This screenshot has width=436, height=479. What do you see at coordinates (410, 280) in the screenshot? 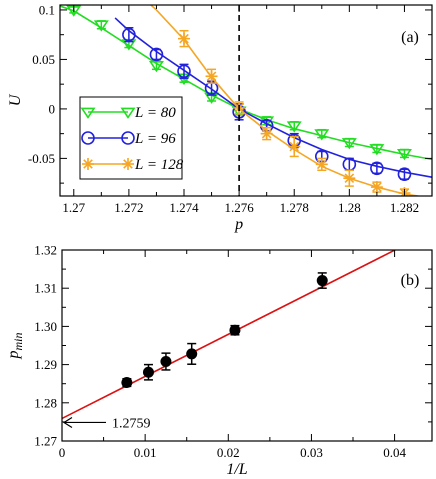
I see `panel-b-label: (b)` at bounding box center [410, 280].